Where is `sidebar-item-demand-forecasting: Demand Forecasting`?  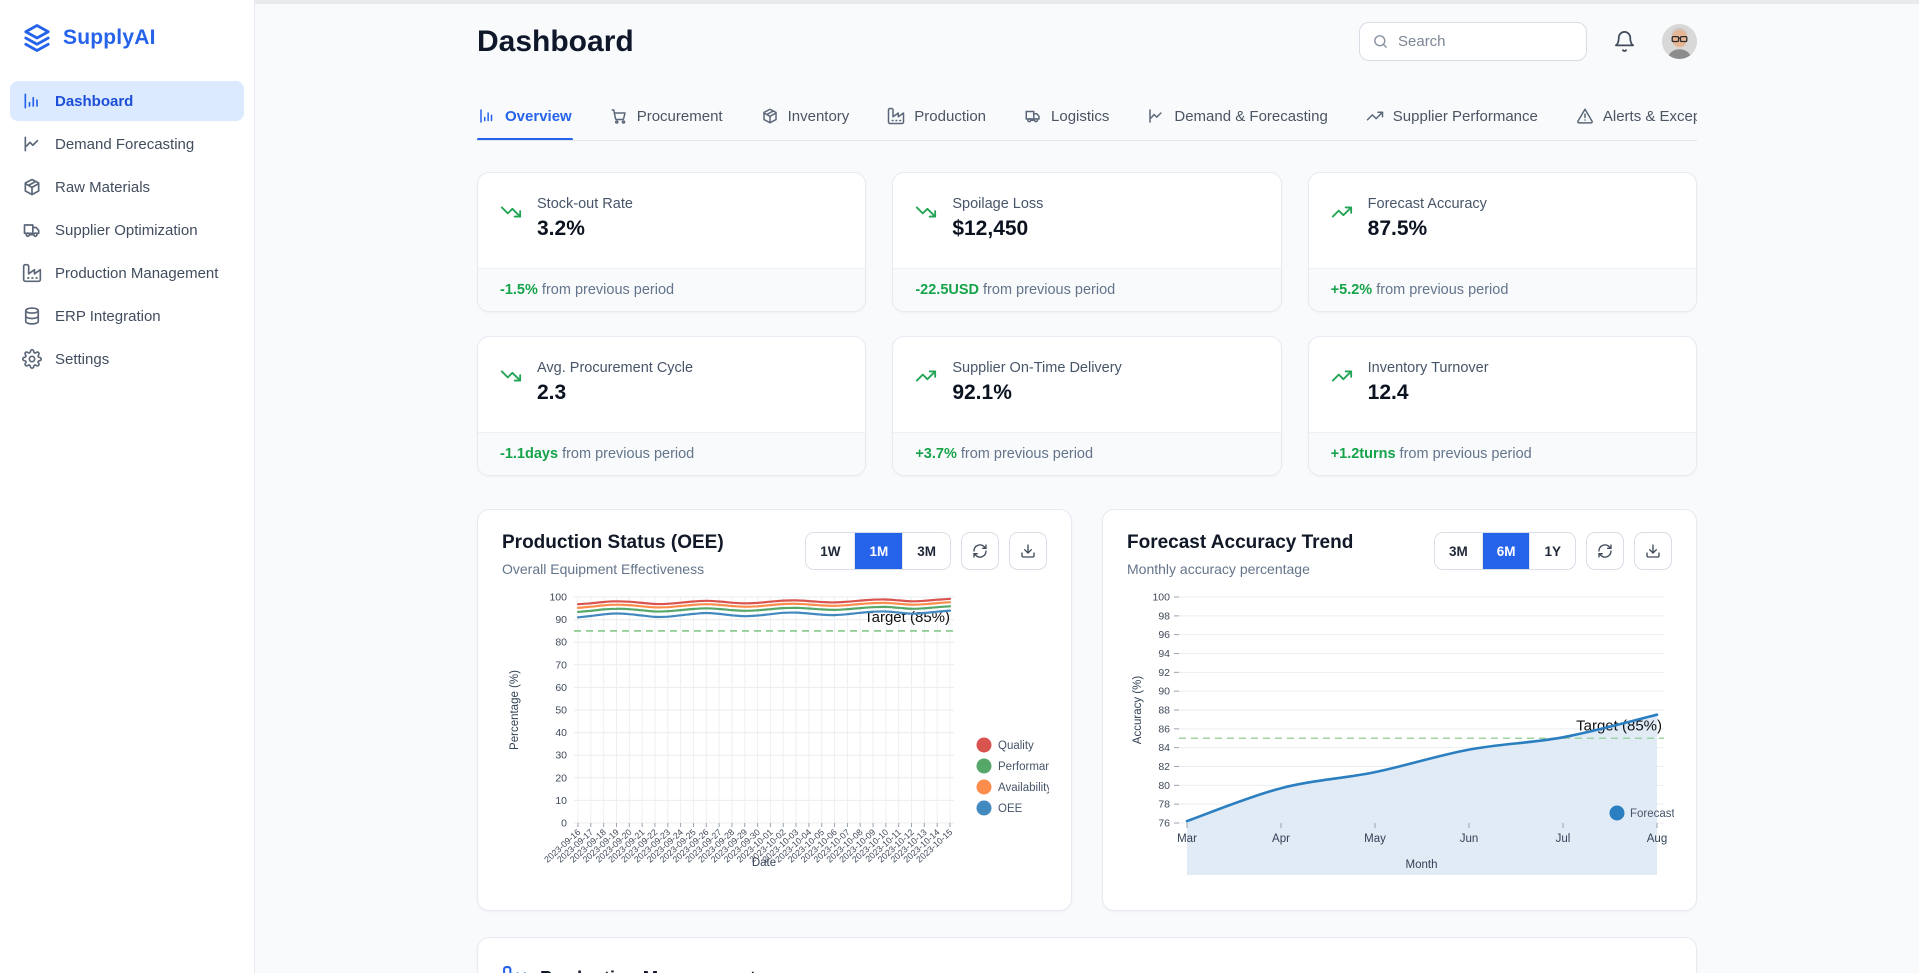 sidebar-item-demand-forecasting: Demand Forecasting is located at coordinates (127, 144).